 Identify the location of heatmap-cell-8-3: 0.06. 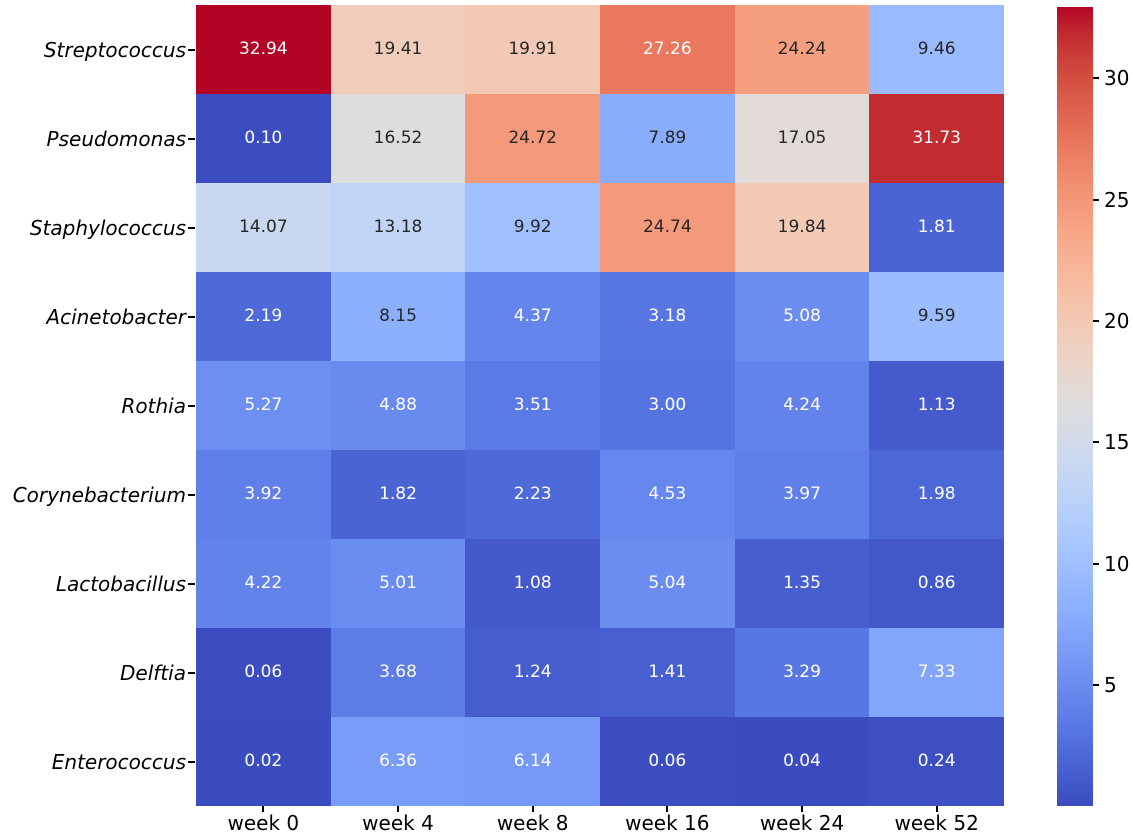
(667, 761).